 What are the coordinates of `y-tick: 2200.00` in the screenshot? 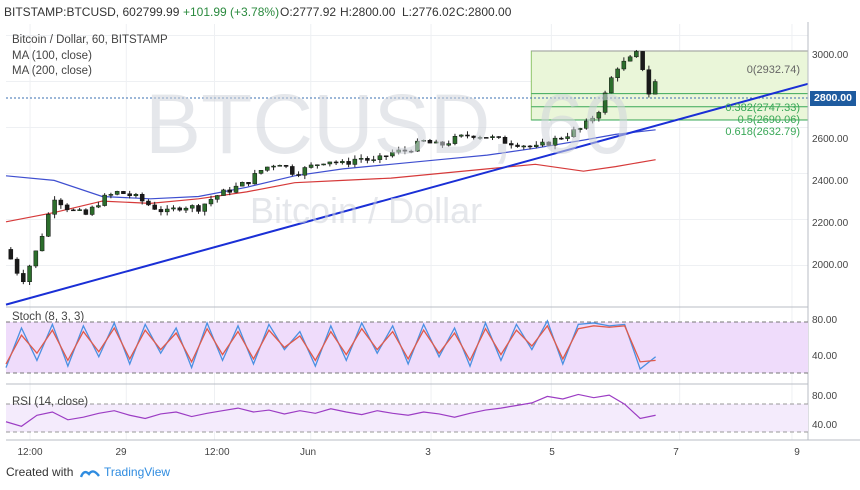 It's located at (830, 223).